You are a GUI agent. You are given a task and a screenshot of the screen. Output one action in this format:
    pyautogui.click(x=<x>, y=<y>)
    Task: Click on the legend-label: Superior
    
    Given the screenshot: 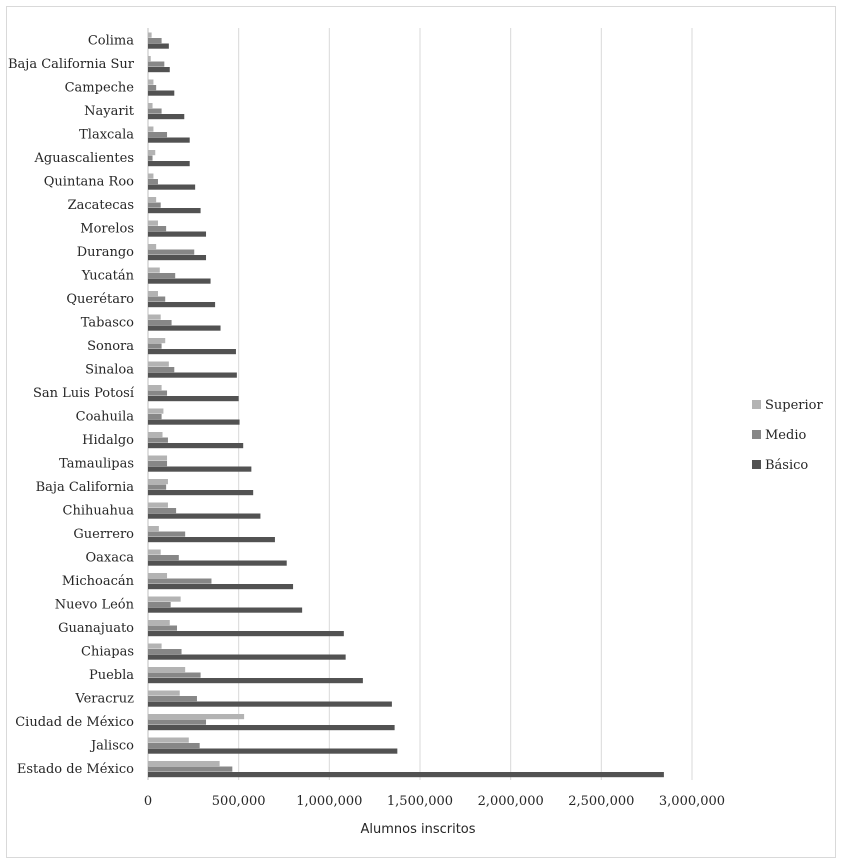 What is the action you would take?
    pyautogui.click(x=794, y=405)
    